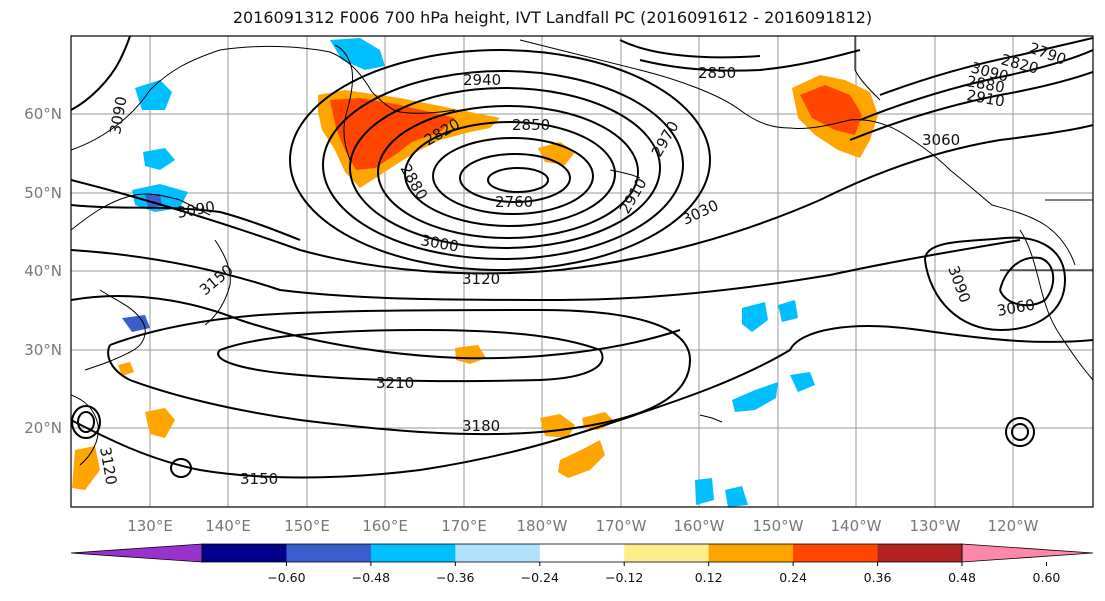 The image size is (1105, 601). Describe the element at coordinates (778, 526) in the screenshot. I see `lon-tick-label: 150°W` at that location.